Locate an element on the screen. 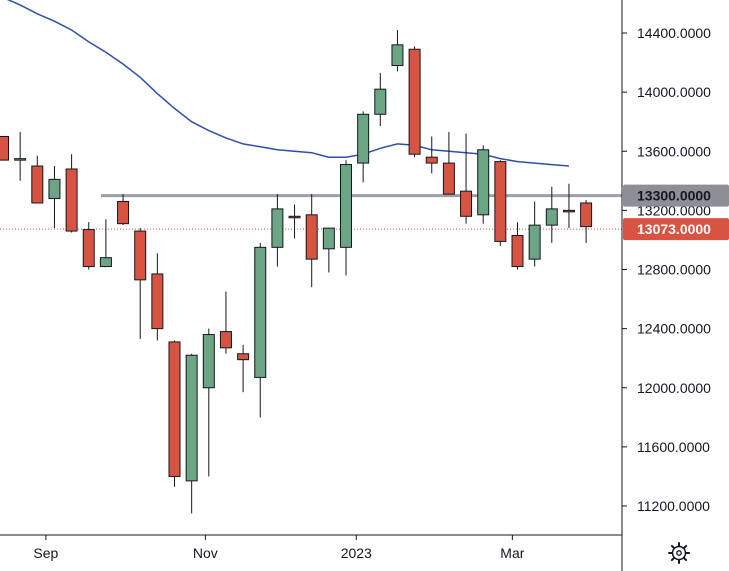  time-tick-label: Nov is located at coordinates (205, 553).